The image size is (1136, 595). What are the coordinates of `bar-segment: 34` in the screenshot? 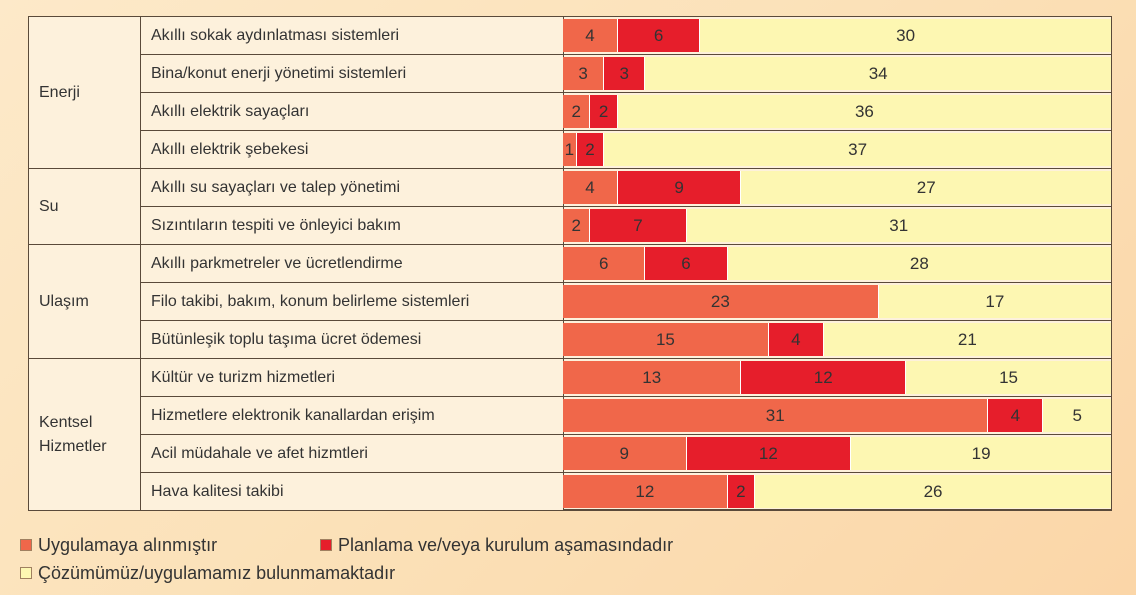 It's located at (878, 73).